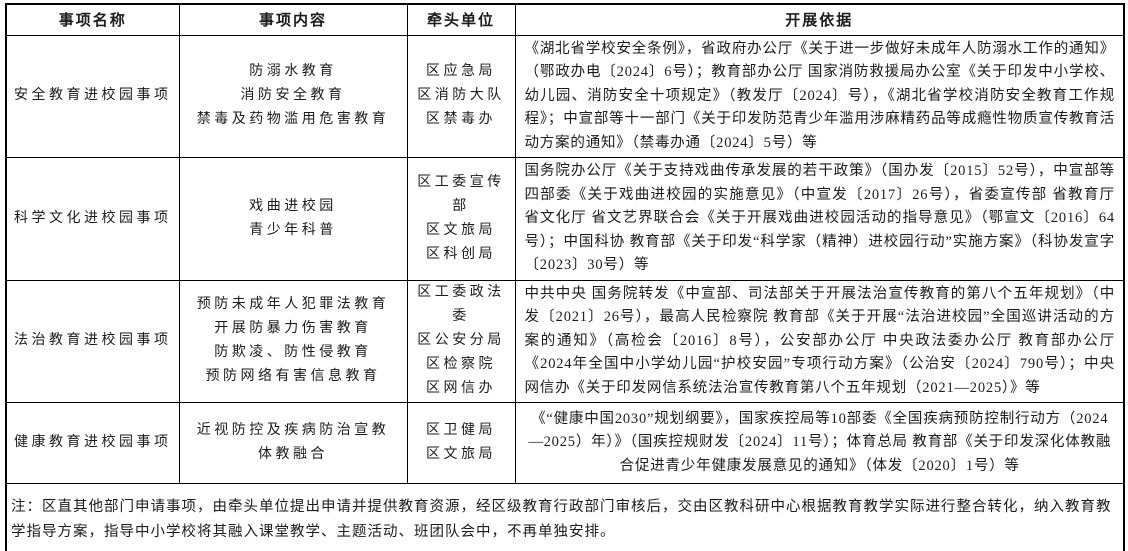  Describe the element at coordinates (92, 341) in the screenshot. I see `item-name-cell: 法治教育进校园事项` at that location.